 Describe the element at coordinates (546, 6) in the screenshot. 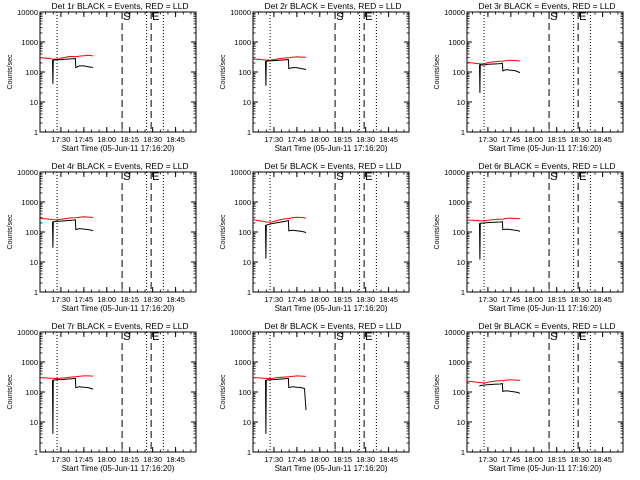

I see `chart-title: Det 3r BLACK = Events, RED = LLD` at that location.